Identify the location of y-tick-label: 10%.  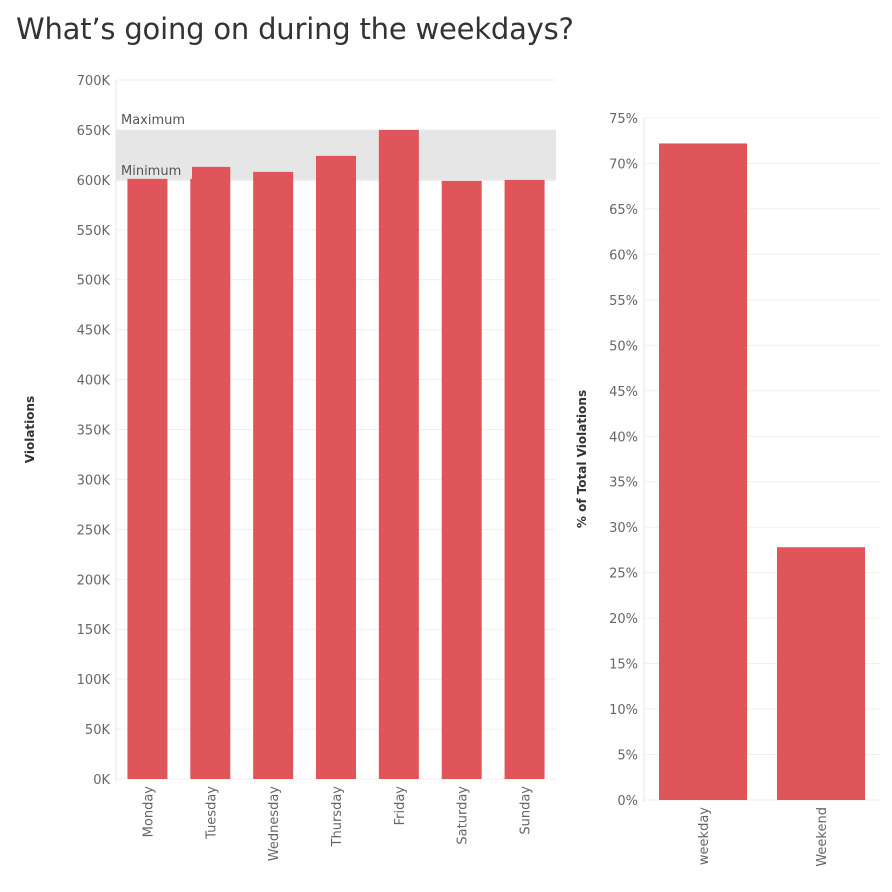
(623, 710).